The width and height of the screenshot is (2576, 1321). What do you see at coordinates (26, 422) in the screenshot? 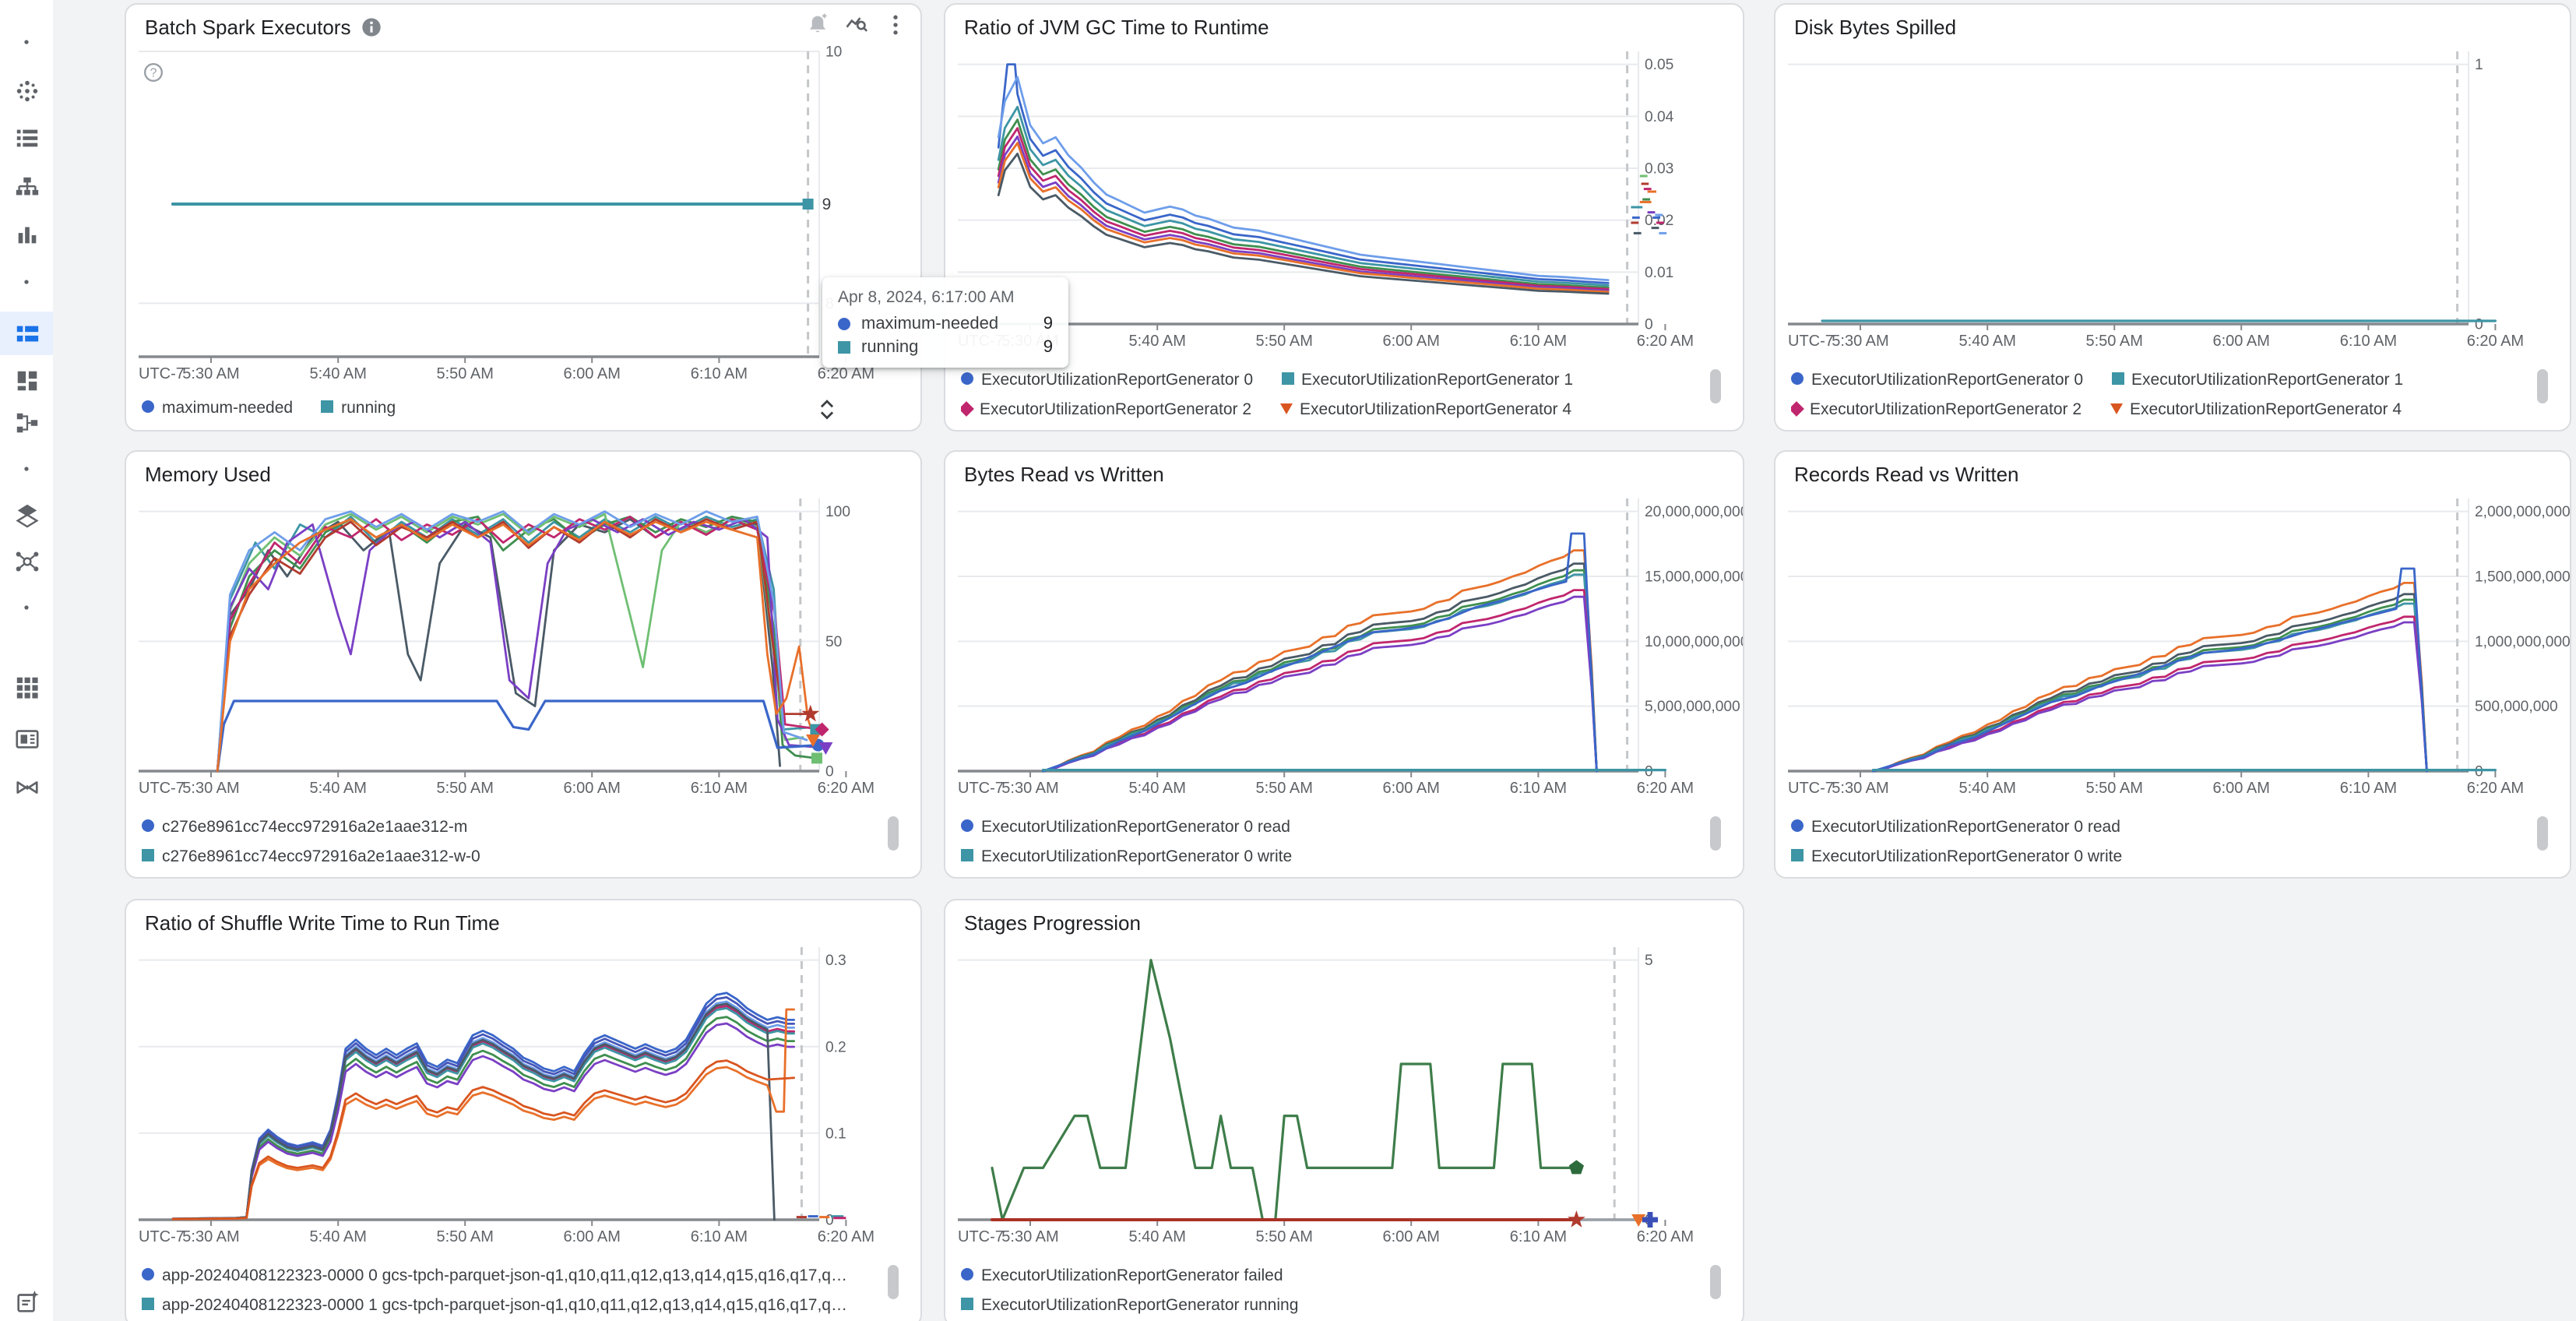
I see `sidebar-item-flow-icon` at bounding box center [26, 422].